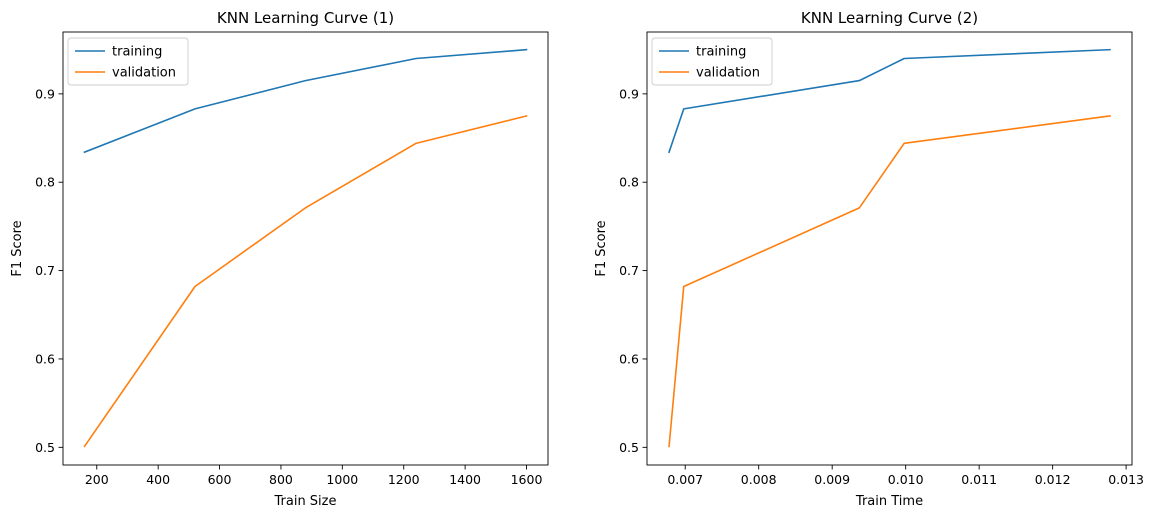 Image resolution: width=1158 pixels, height=517 pixels. I want to click on x-ticks: 200 400 600 800 1000 1200 1400 1600, so click(314, 476).